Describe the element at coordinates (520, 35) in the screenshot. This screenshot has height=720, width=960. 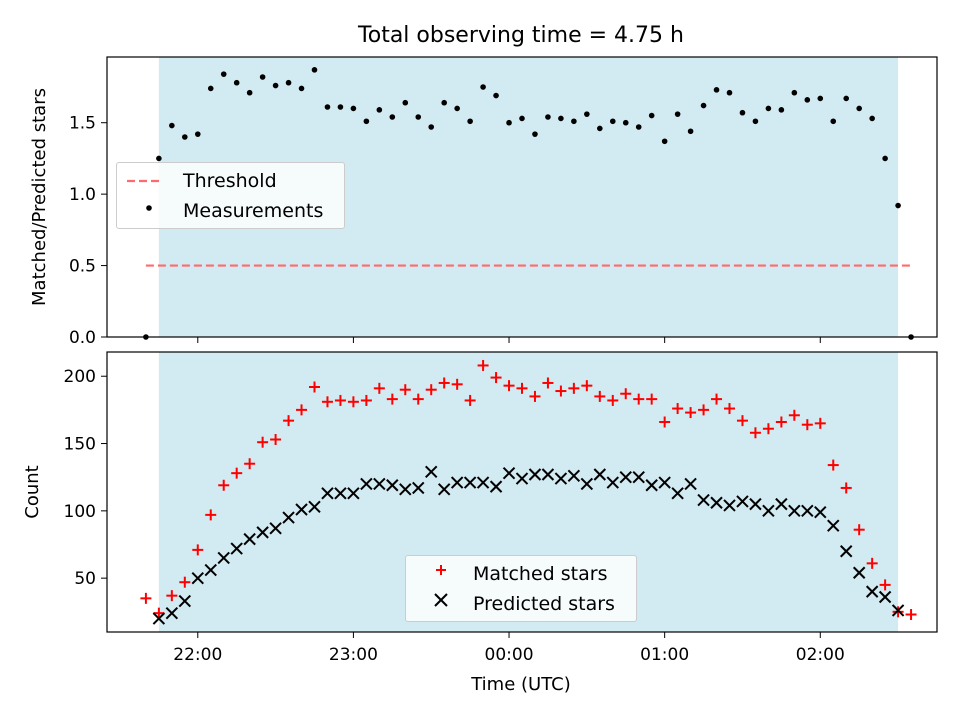
I see `top-chart-title: Total observing time = 4.75 h` at that location.